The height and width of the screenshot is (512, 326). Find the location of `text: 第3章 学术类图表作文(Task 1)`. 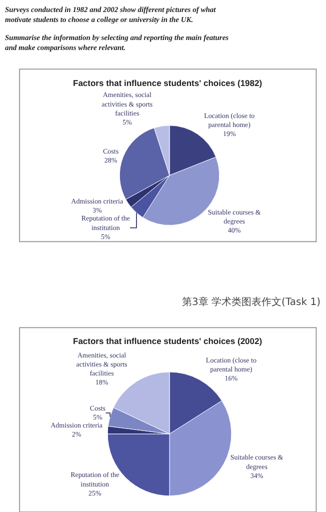

text: 第3章 学术类图表作文(Task 1) is located at coordinates (251, 302).